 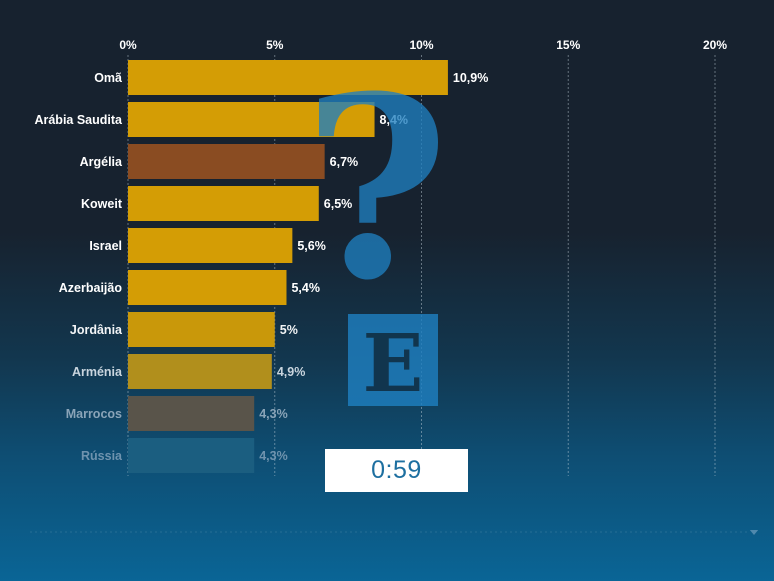 What do you see at coordinates (289, 330) in the screenshot?
I see `value-label: 5%` at bounding box center [289, 330].